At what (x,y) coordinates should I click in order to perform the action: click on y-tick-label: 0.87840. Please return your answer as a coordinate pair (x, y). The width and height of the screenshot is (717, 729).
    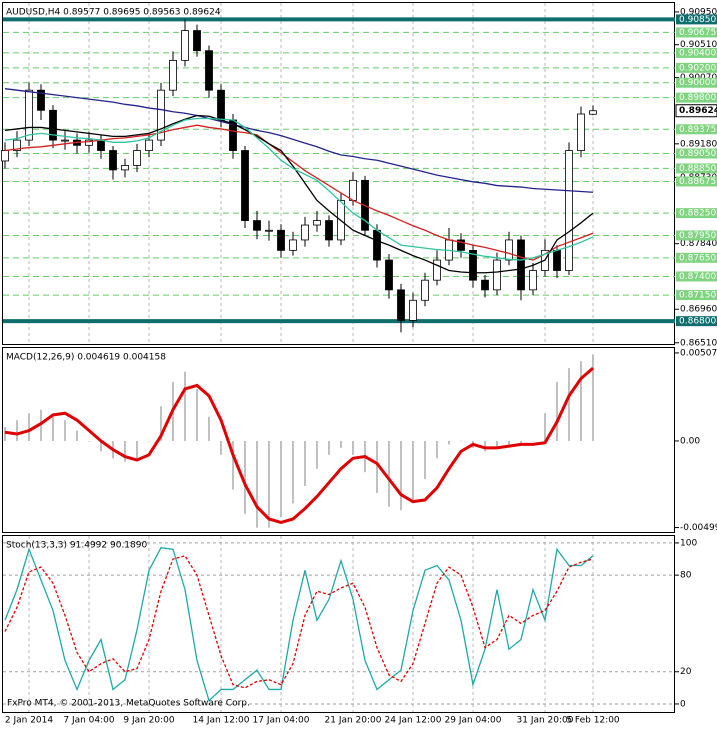
    Looking at the image, I should click on (698, 244).